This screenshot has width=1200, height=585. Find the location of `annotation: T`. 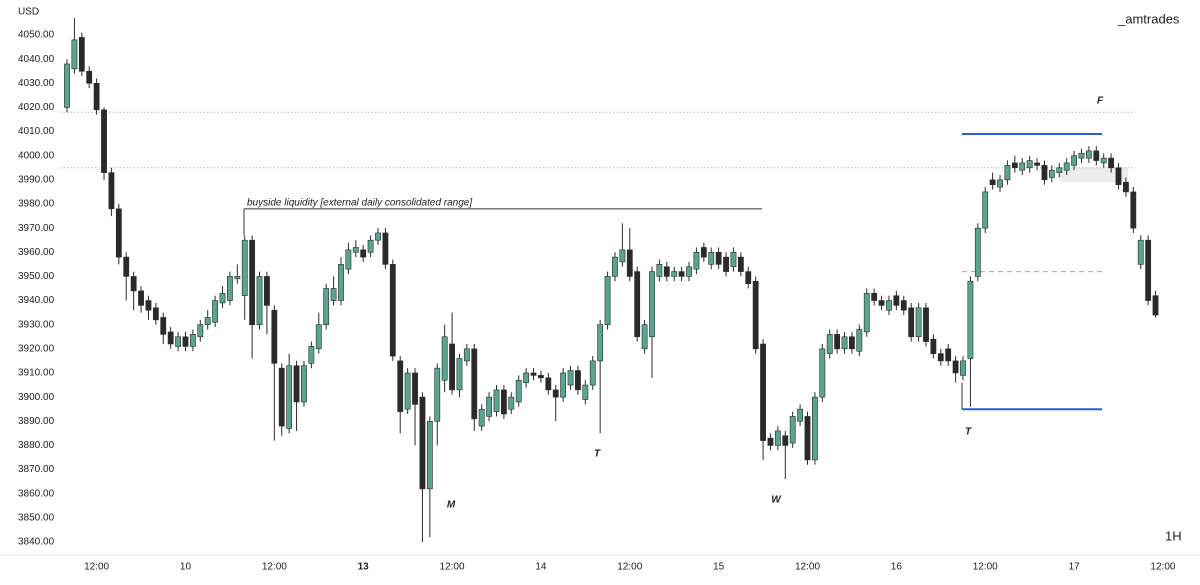

annotation: T is located at coordinates (597, 454).